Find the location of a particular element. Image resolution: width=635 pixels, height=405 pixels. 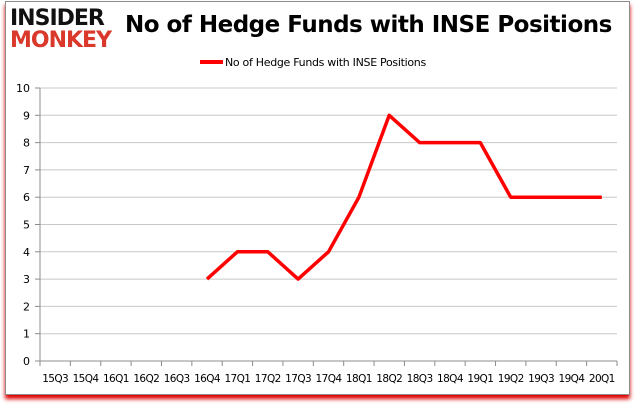

logo-line1: INSIDER is located at coordinates (57, 18).